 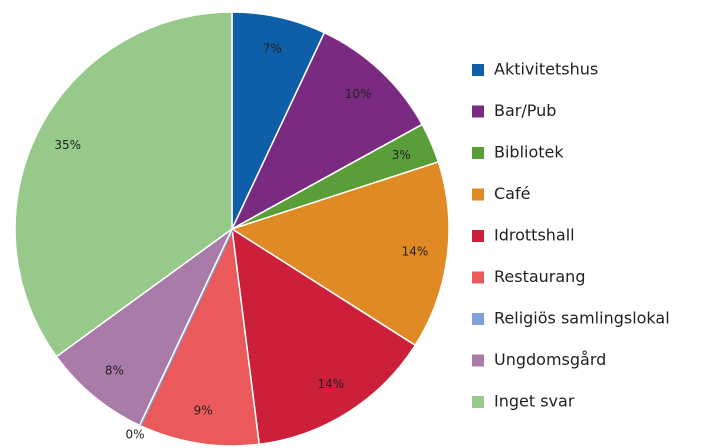 What do you see at coordinates (114, 371) in the screenshot?
I see `data-label: 8%` at bounding box center [114, 371].